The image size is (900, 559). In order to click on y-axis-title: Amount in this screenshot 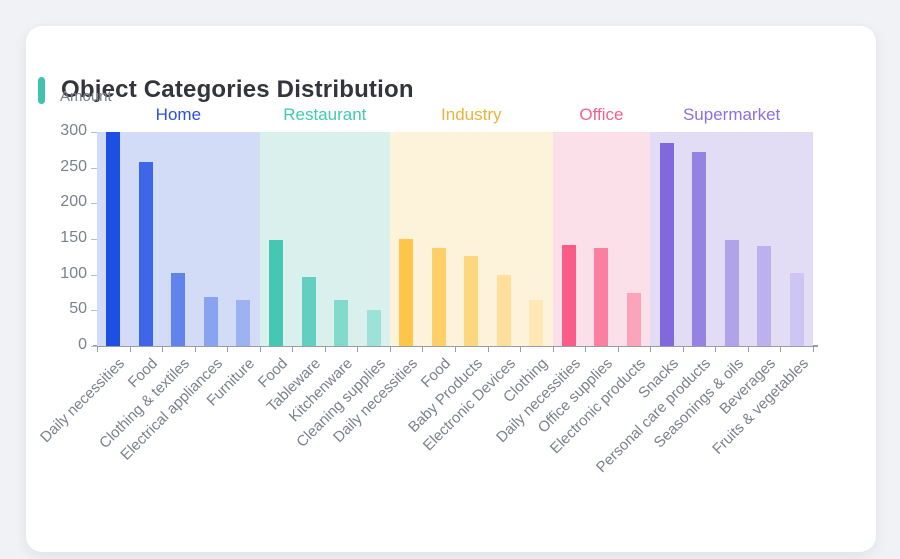, I will do `click(86, 96)`.